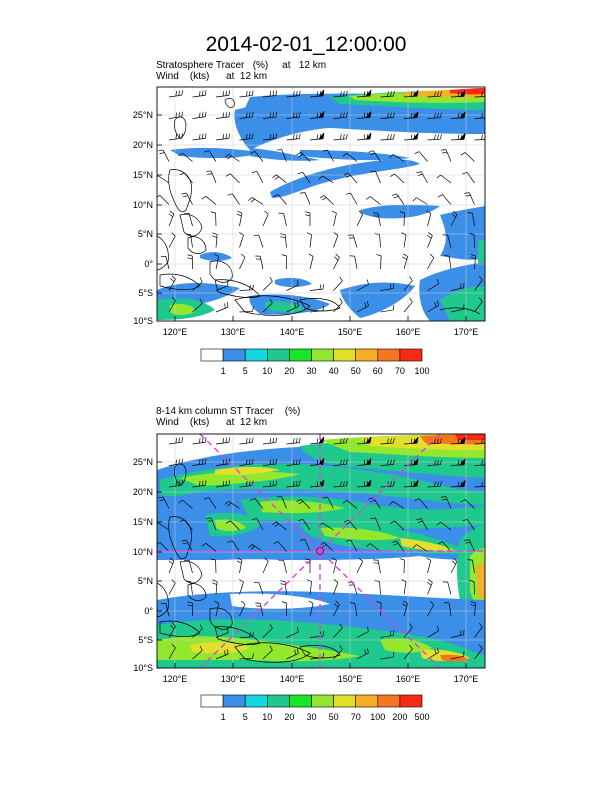 The height and width of the screenshot is (792, 612). What do you see at coordinates (233, 679) in the screenshot?
I see `lon-tick-label: 130°E` at bounding box center [233, 679].